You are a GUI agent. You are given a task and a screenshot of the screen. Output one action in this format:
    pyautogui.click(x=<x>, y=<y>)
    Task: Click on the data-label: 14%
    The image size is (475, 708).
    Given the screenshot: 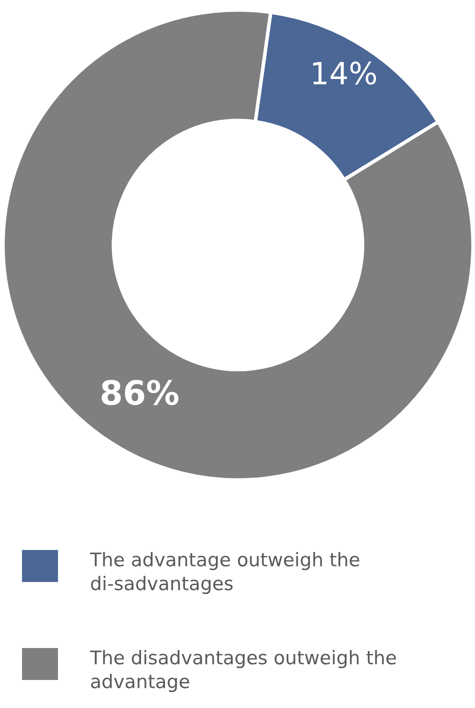 What is the action you would take?
    pyautogui.click(x=344, y=73)
    